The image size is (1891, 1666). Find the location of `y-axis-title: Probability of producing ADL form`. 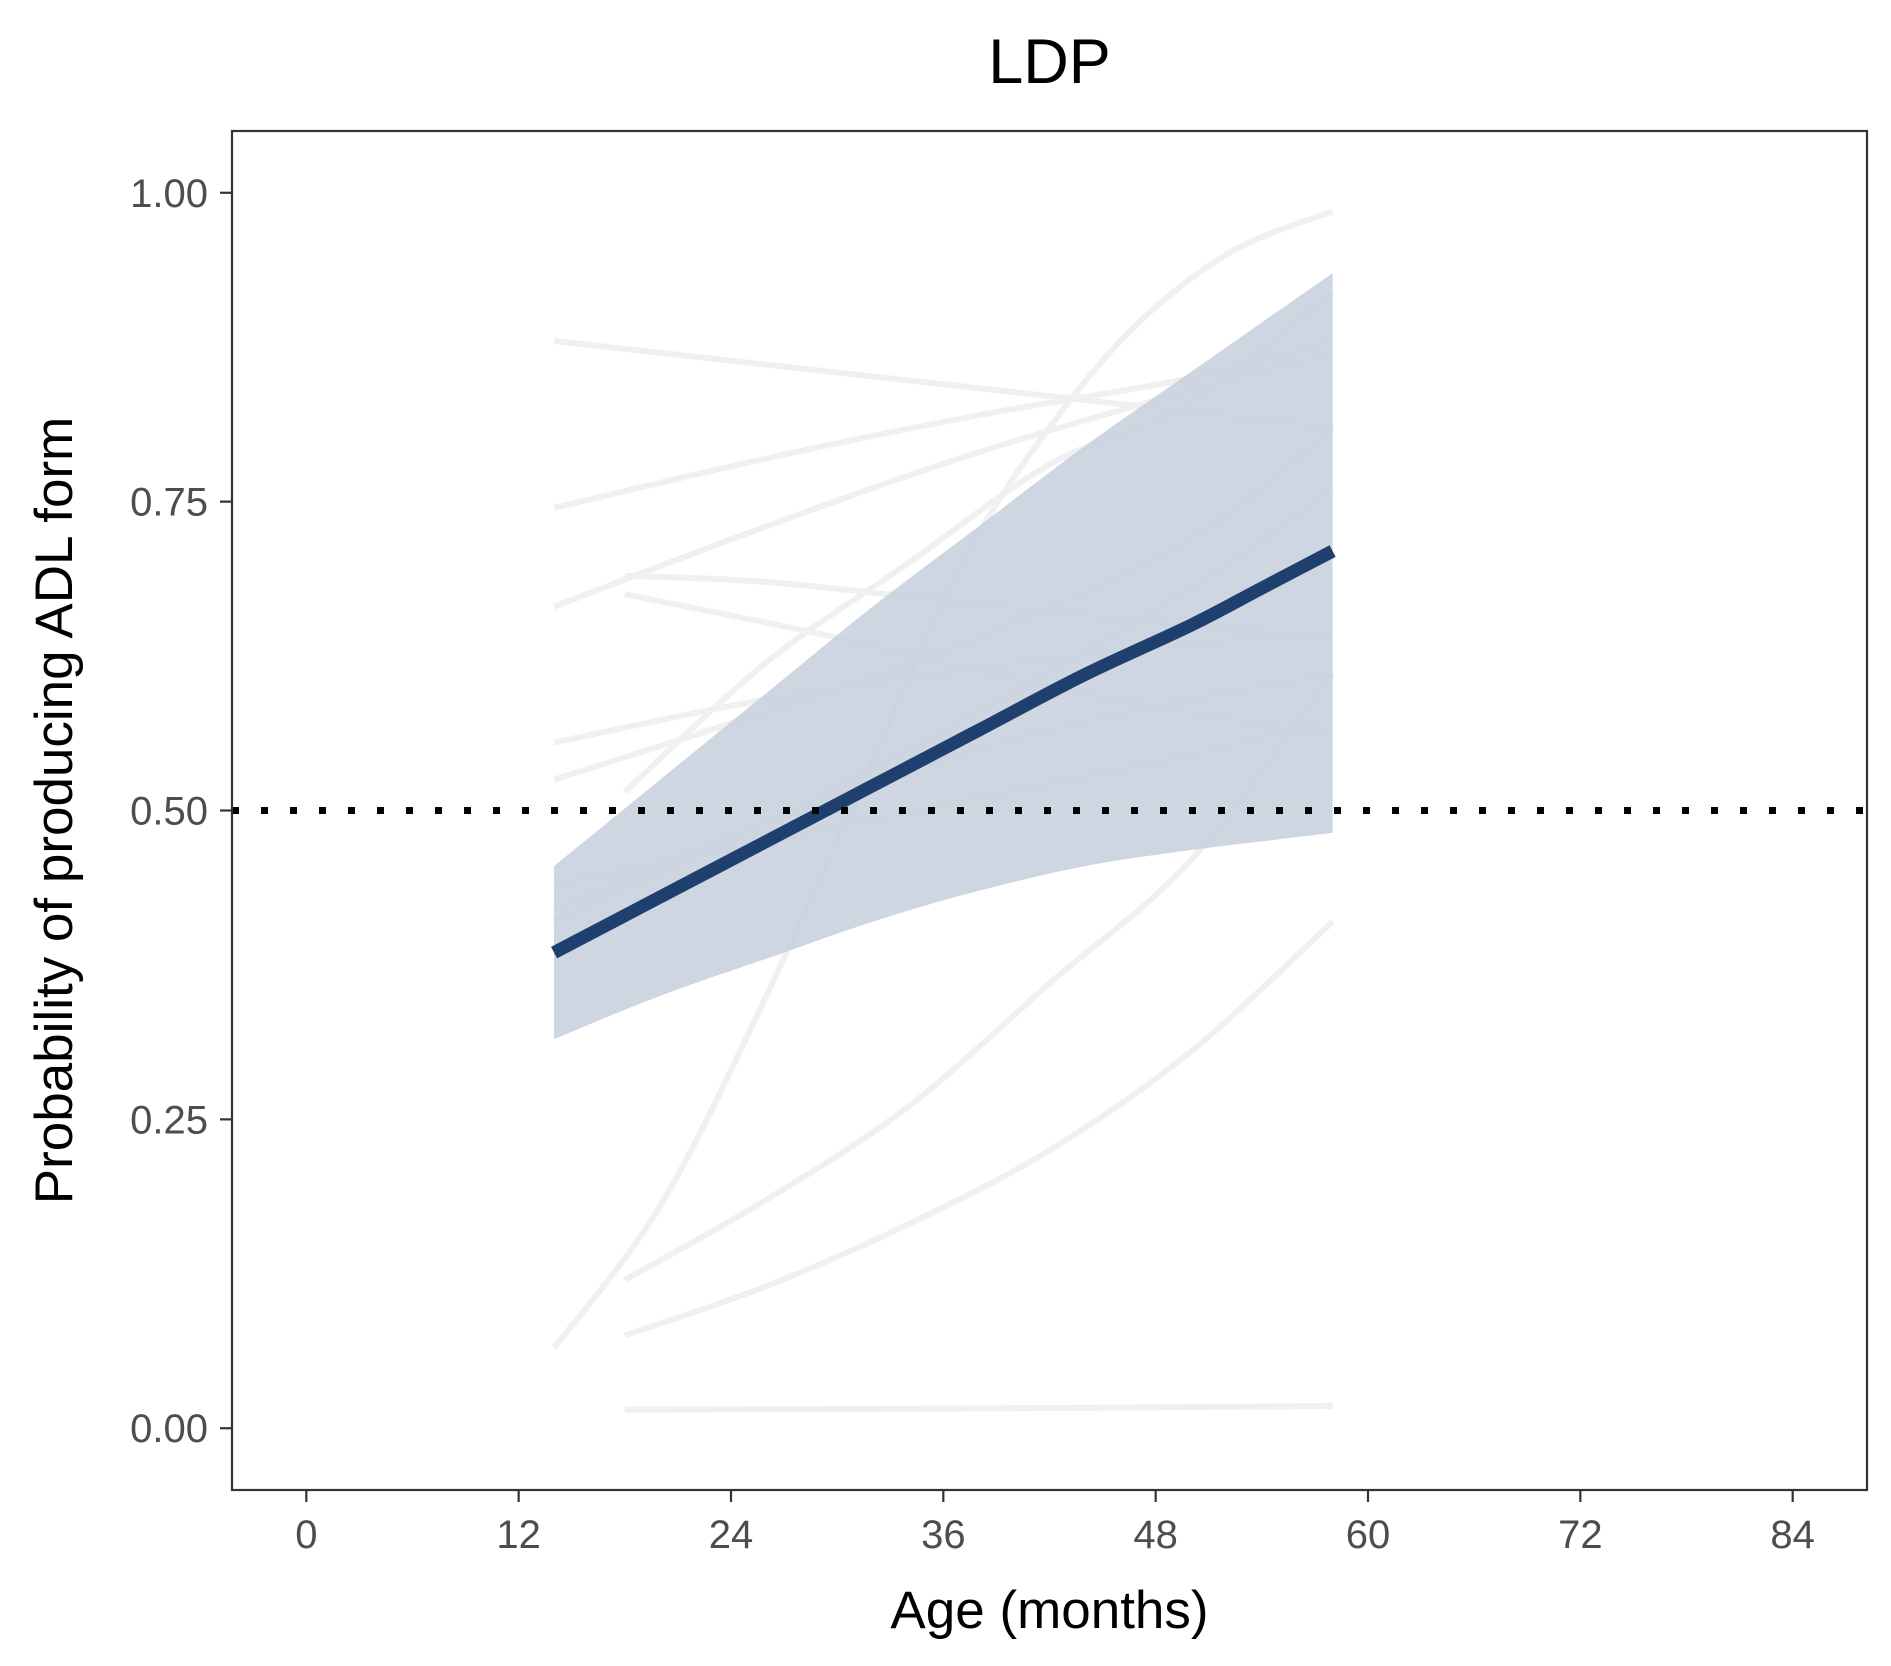

y-axis-title: Probability of producing ADL form is located at coordinates (54, 811).